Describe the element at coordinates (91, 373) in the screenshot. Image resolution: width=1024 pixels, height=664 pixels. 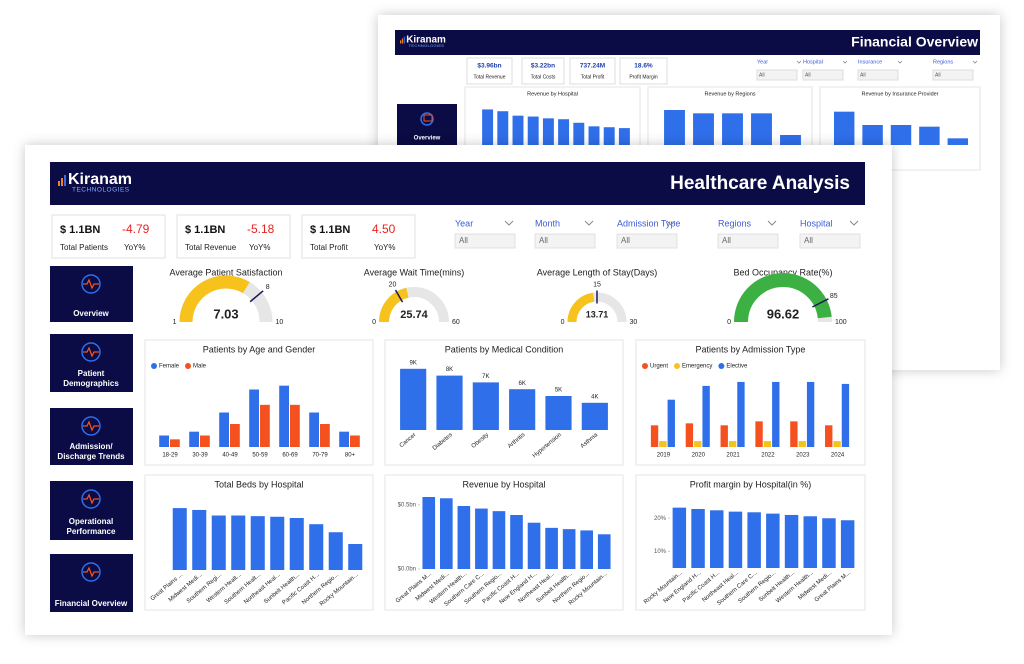
I see `nav-label: Patient` at that location.